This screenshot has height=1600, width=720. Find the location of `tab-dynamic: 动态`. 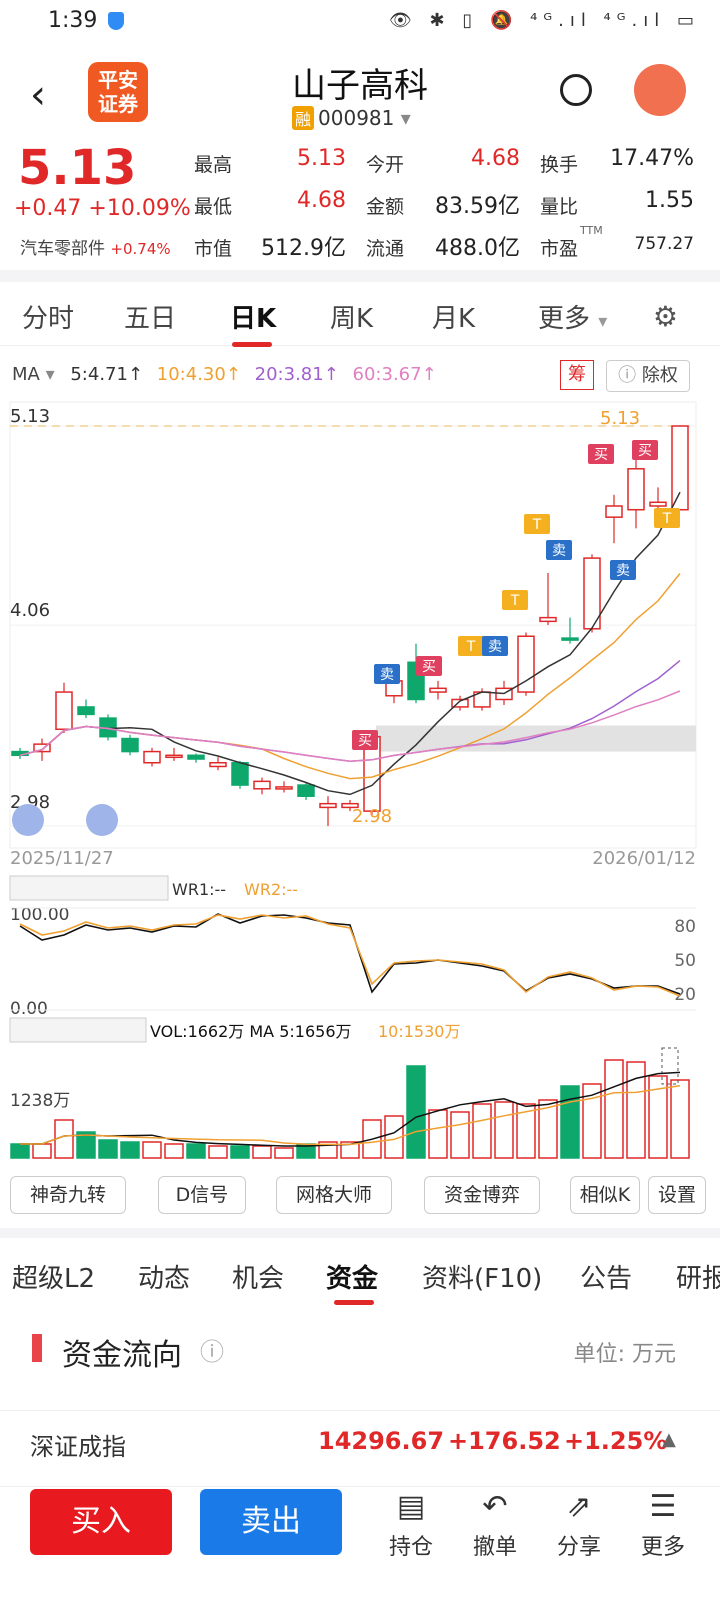

tab-dynamic: 动态 is located at coordinates (164, 1279).